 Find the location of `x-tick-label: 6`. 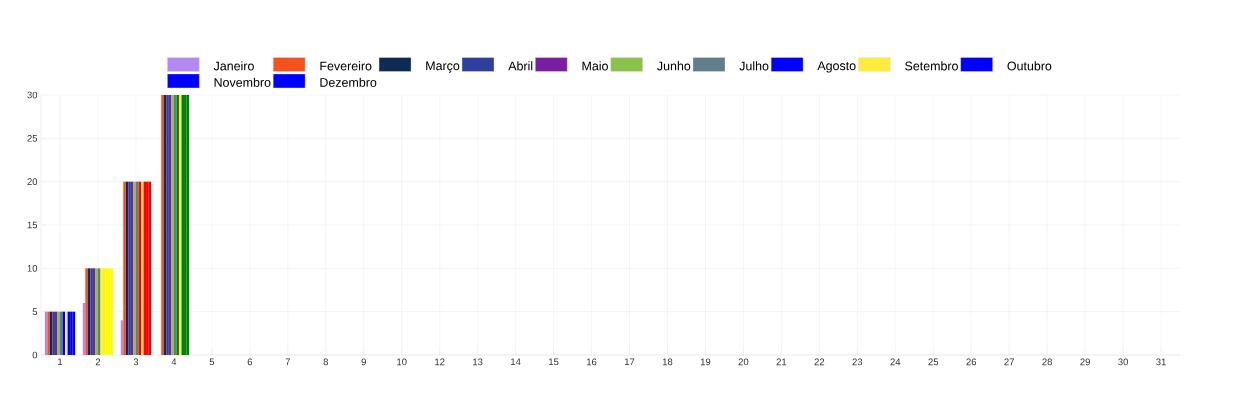

x-tick-label: 6 is located at coordinates (250, 362).